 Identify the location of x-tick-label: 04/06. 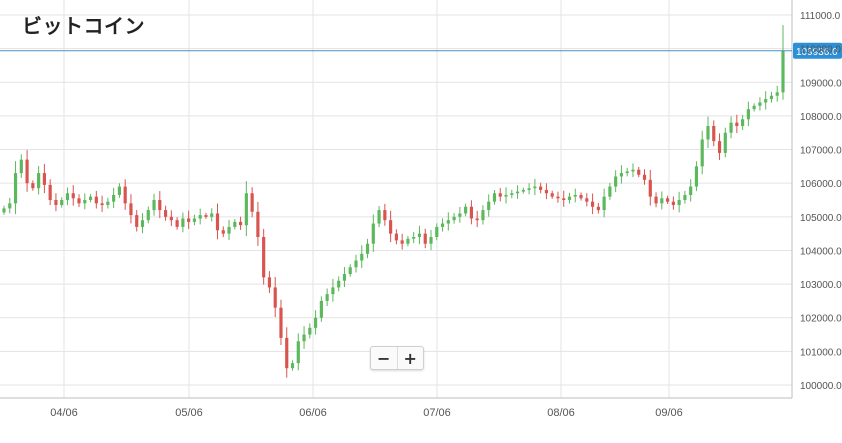
(64, 413).